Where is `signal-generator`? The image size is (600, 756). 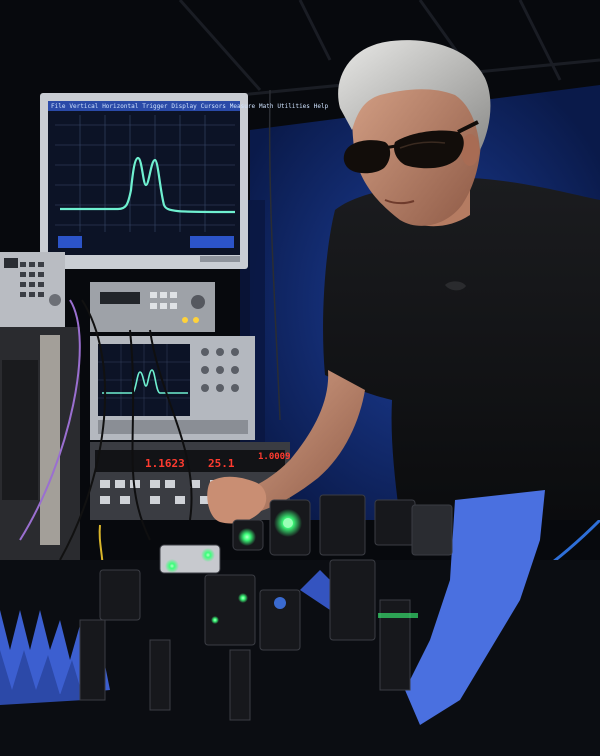 signal-generator is located at coordinates (32, 289).